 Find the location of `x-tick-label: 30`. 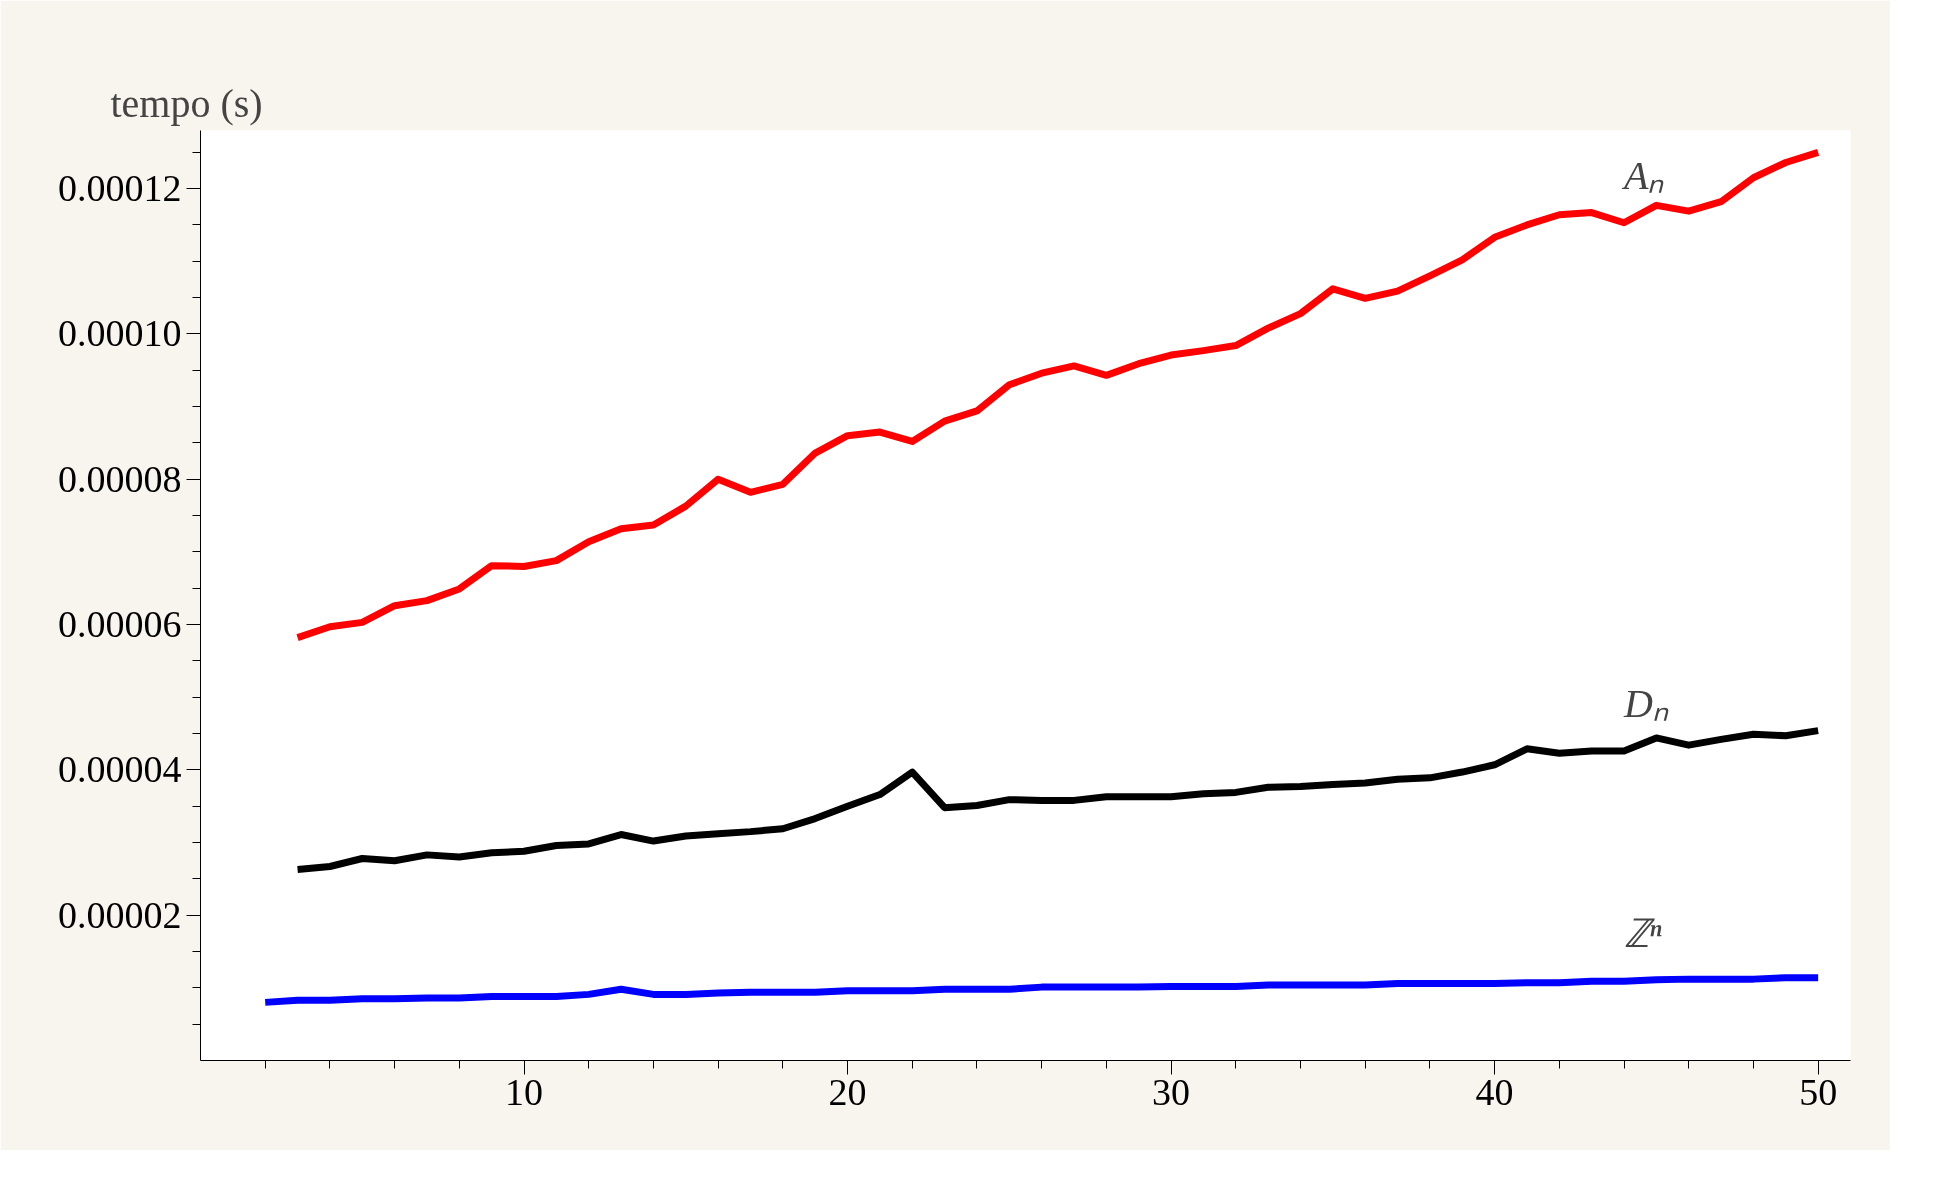

x-tick-label: 30 is located at coordinates (1171, 1091).